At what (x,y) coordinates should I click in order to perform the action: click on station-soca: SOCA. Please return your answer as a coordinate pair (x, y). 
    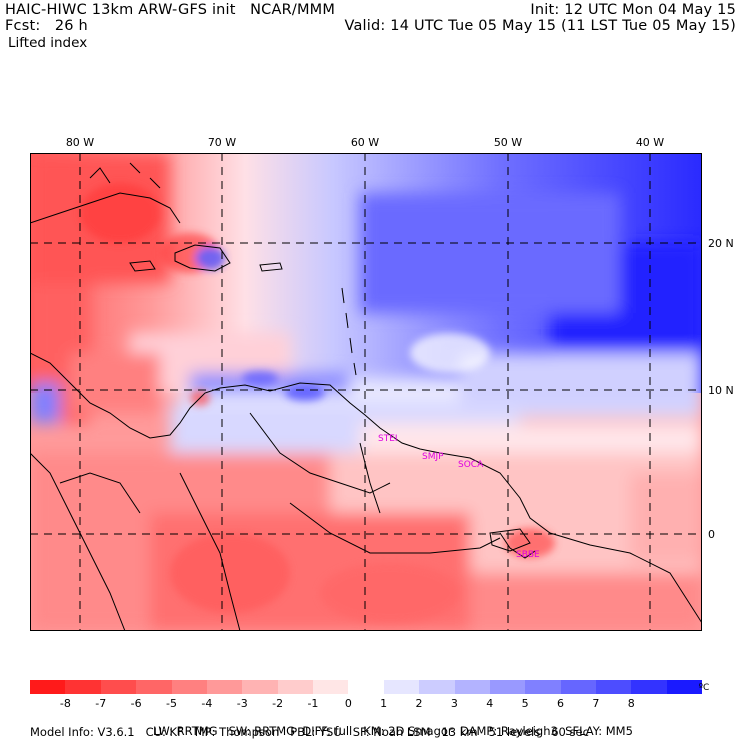
    Looking at the image, I should click on (471, 465).